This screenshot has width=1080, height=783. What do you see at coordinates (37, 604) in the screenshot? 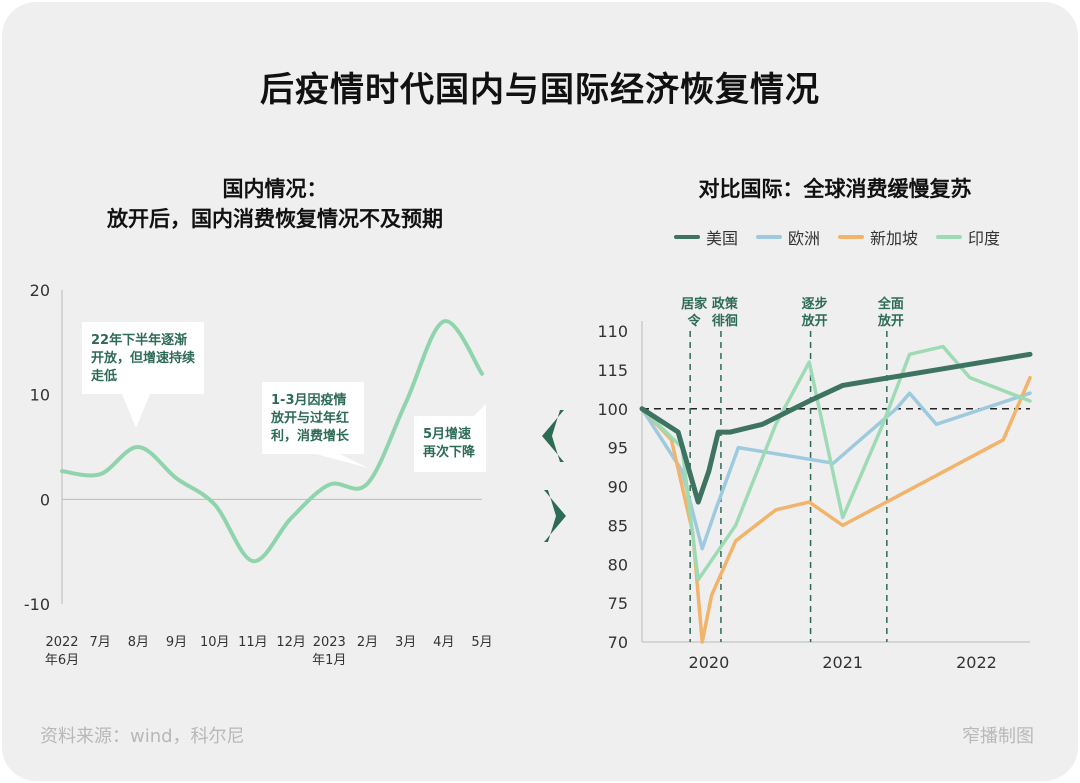
I see `left-y-tick-label: -10` at bounding box center [37, 604].